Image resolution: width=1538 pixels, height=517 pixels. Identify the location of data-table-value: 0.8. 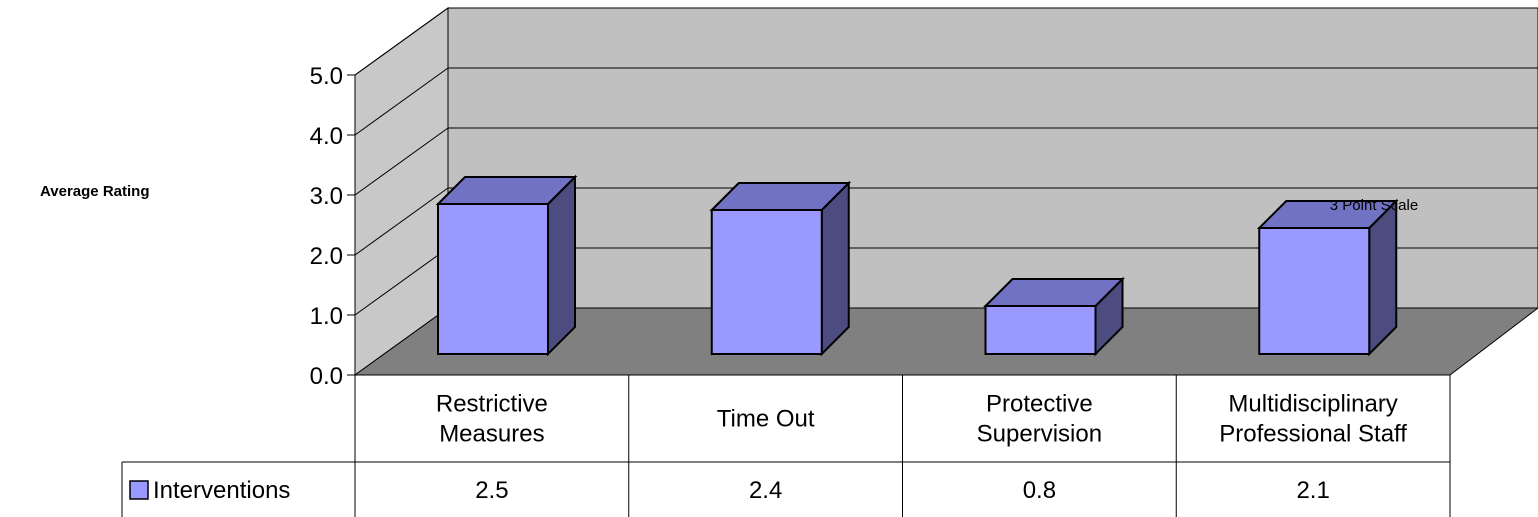
(1039, 490).